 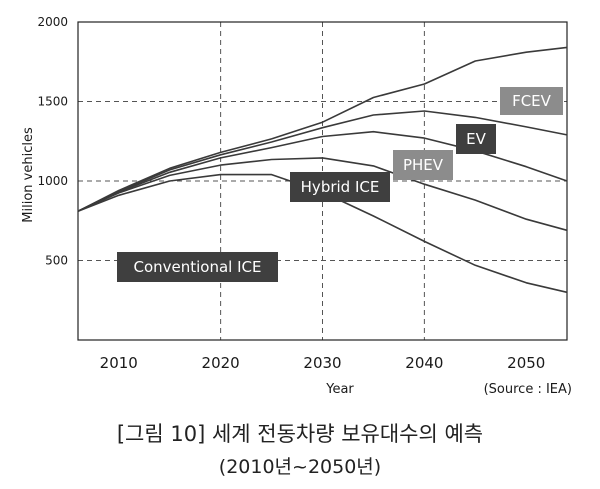 I want to click on series-line-phev, so click(x=322, y=171).